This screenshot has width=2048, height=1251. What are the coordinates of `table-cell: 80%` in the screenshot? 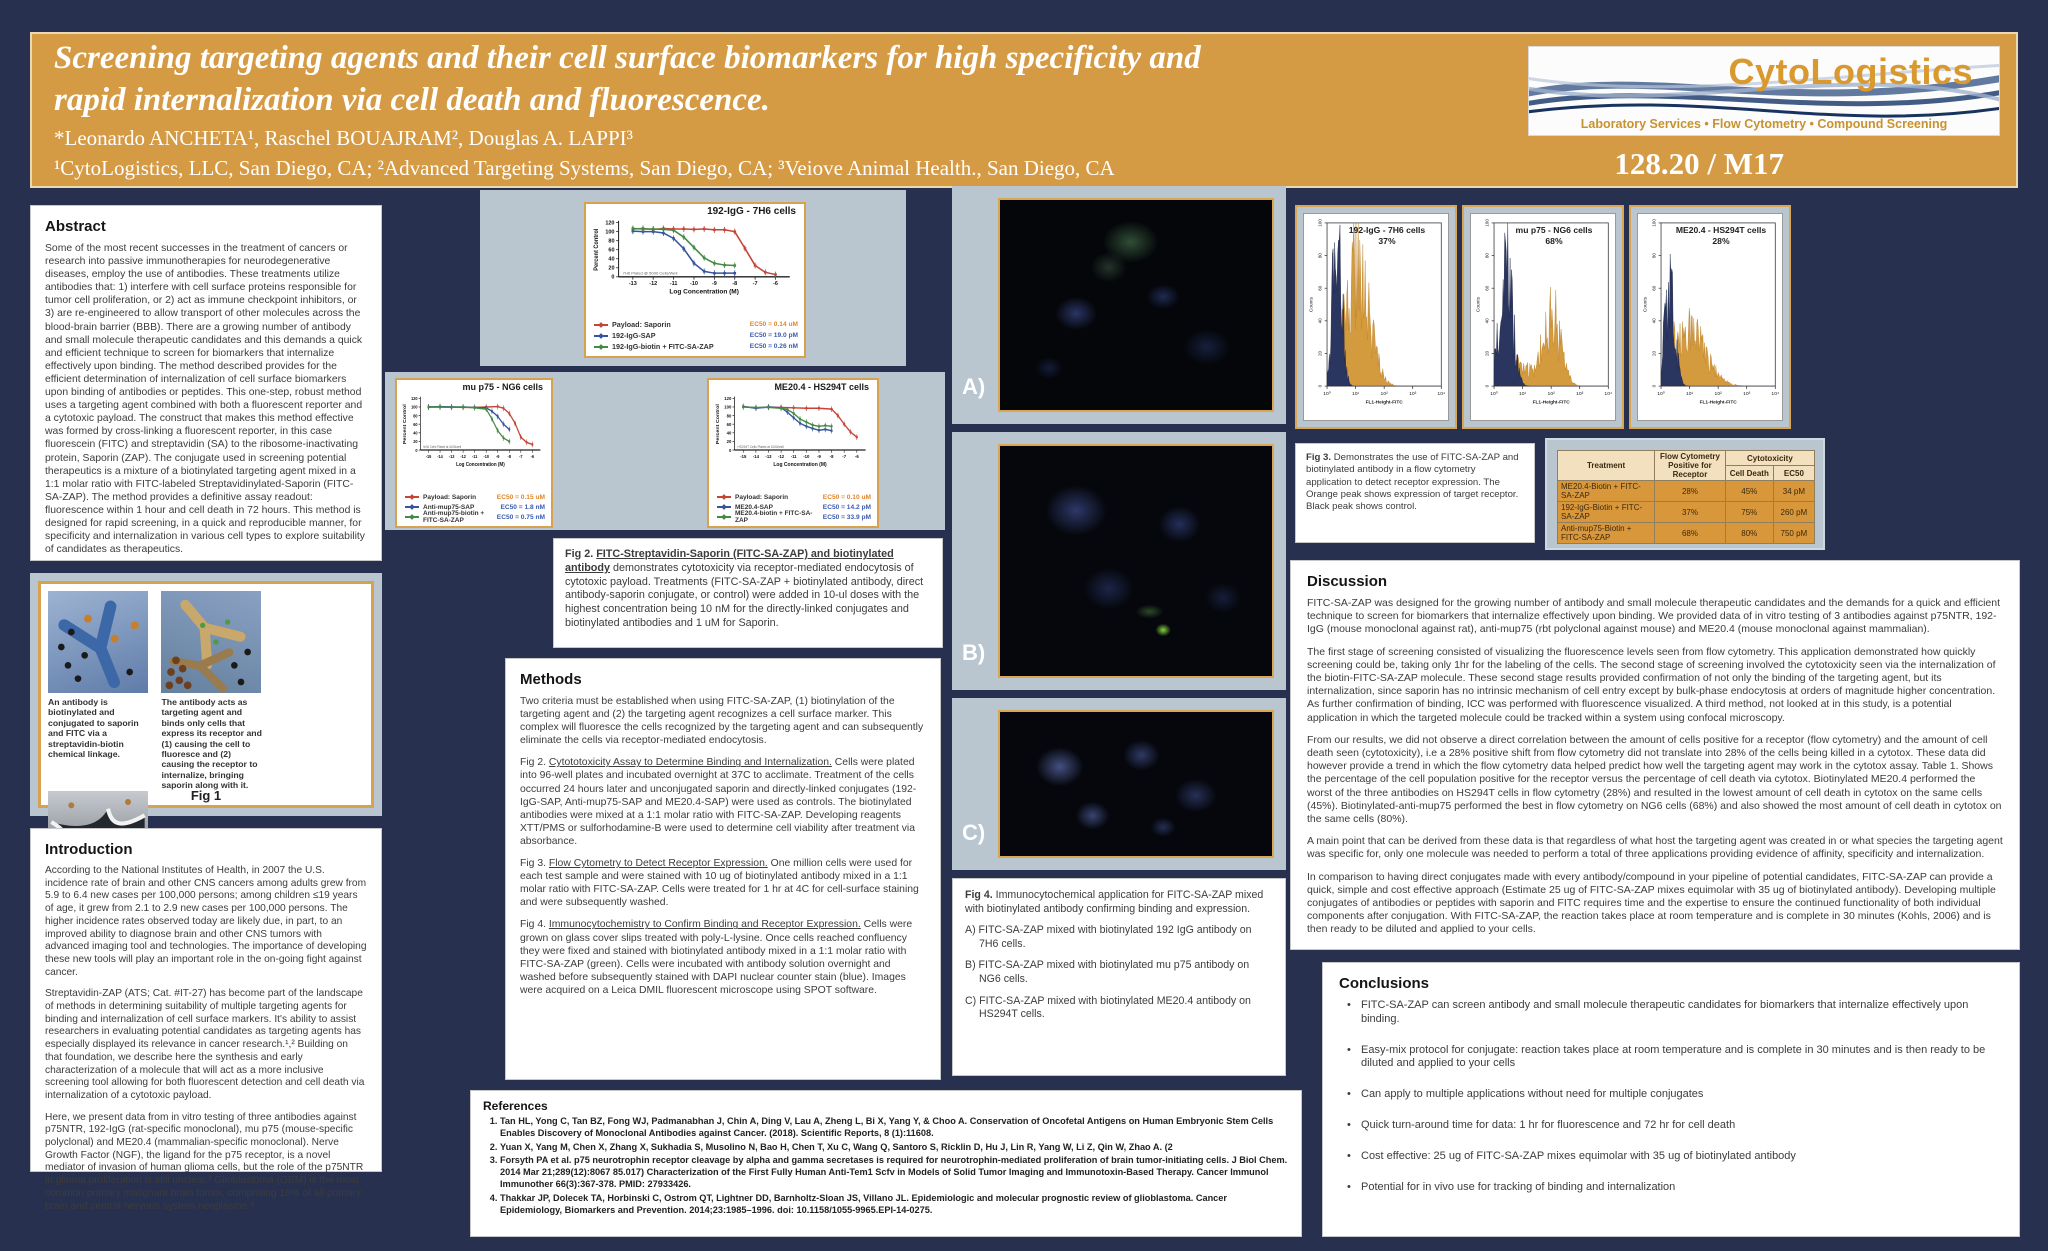 It's located at (1749, 533).